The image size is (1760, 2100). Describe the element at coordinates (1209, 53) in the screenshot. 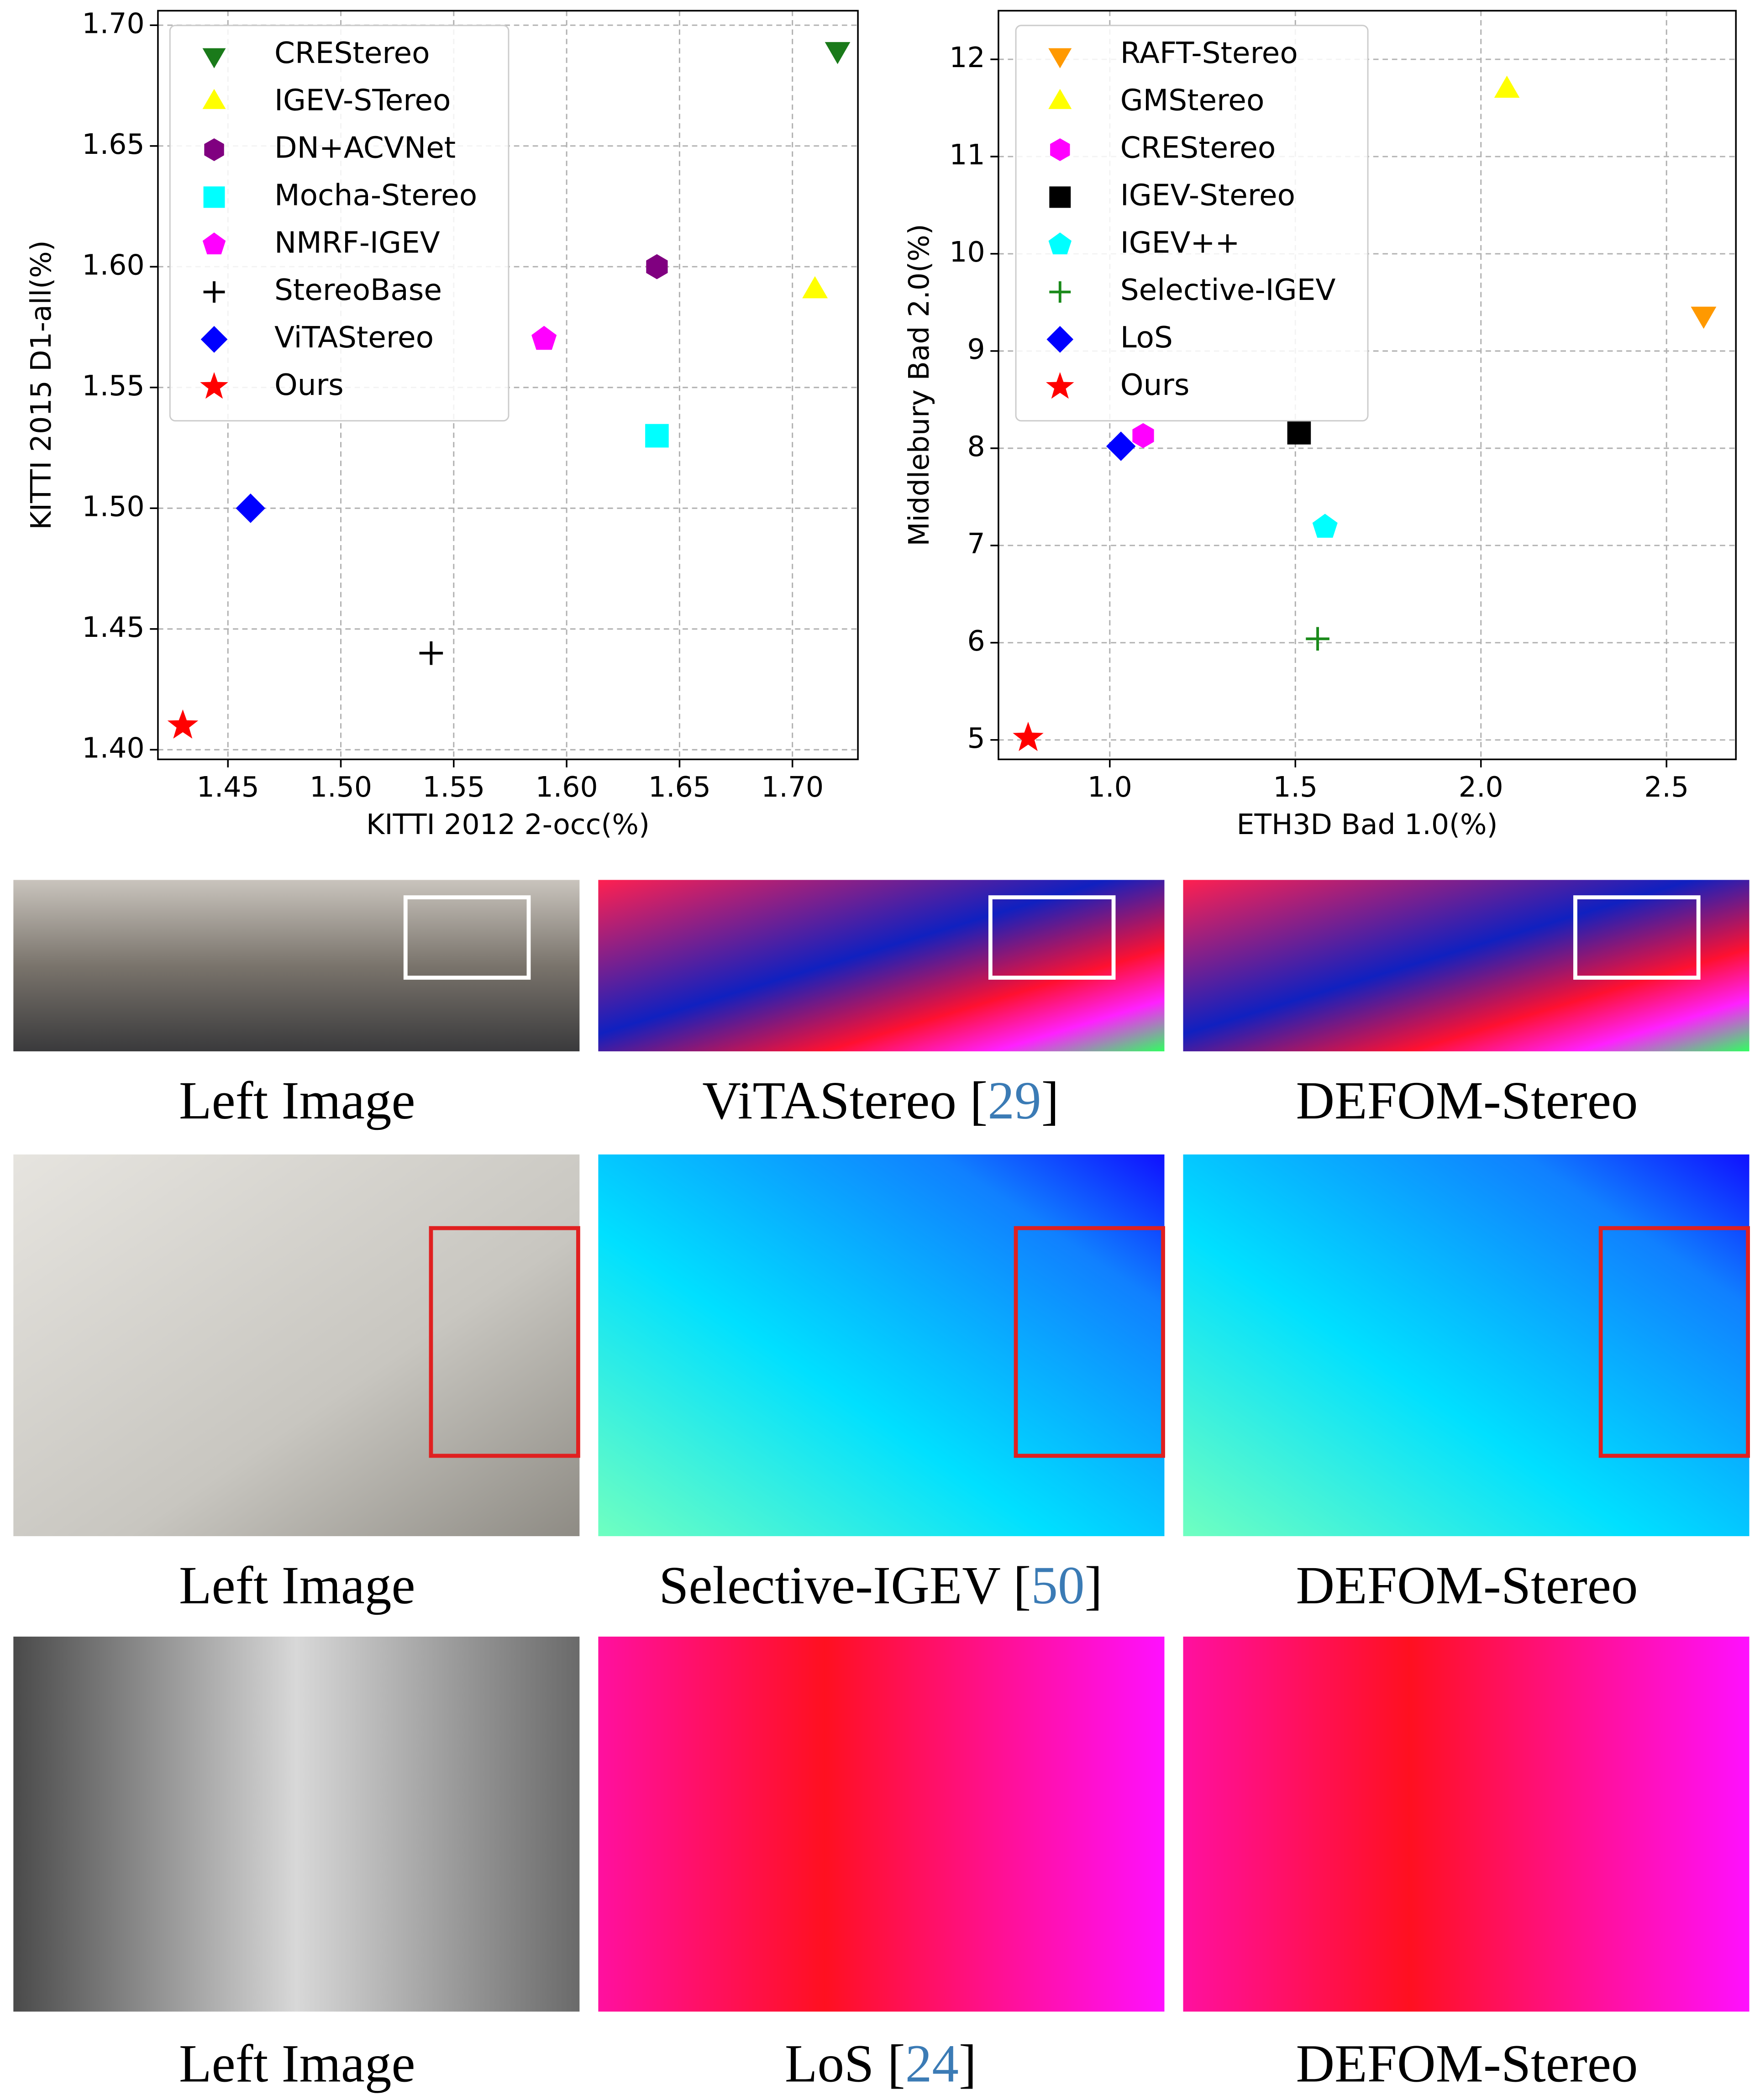

I see `legend-label: RAFT-Stereo` at that location.